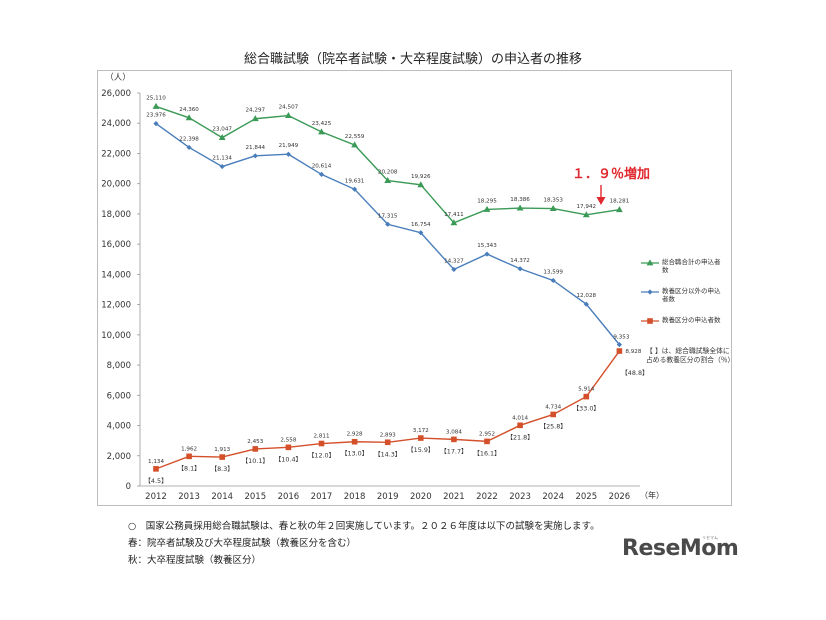 The height and width of the screenshot is (620, 826). Describe the element at coordinates (322, 497) in the screenshot. I see `x-tick-label: 2017` at that location.